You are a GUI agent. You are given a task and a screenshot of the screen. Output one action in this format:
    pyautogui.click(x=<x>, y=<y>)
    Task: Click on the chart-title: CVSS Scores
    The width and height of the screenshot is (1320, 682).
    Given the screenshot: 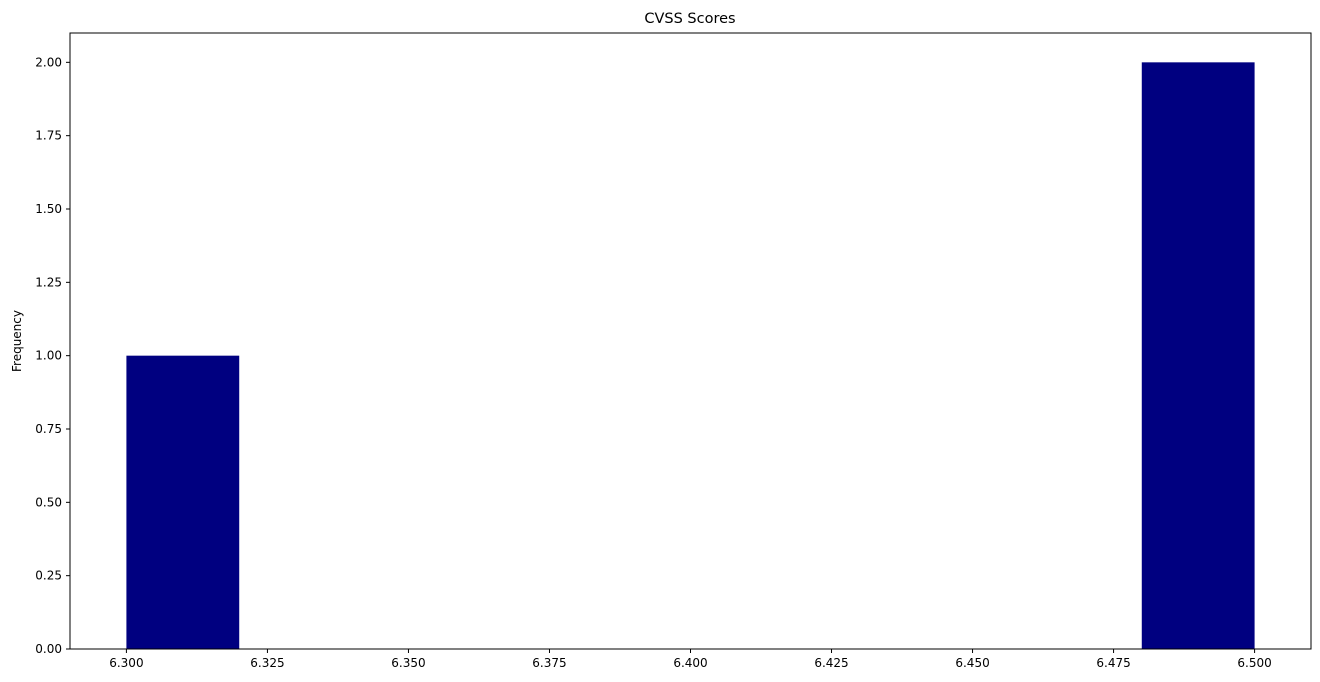 What is the action you would take?
    pyautogui.click(x=689, y=19)
    